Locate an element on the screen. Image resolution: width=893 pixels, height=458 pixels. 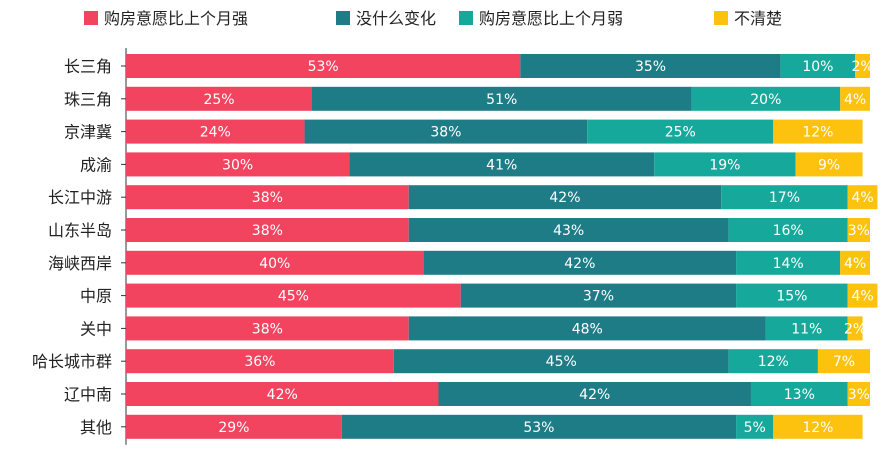
data-label: 41% is located at coordinates (501, 165).